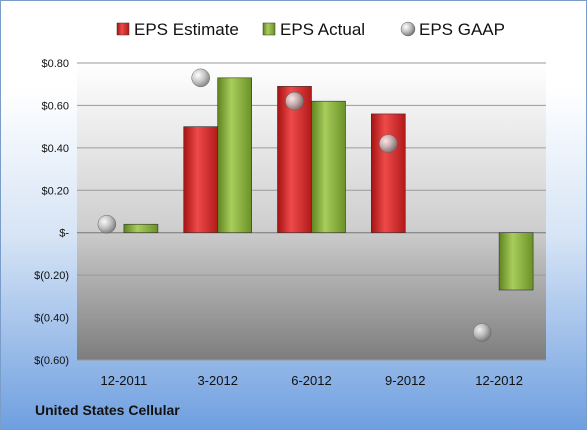 The image size is (587, 430). I want to click on eps-estimate-legend-swatch, so click(123, 29).